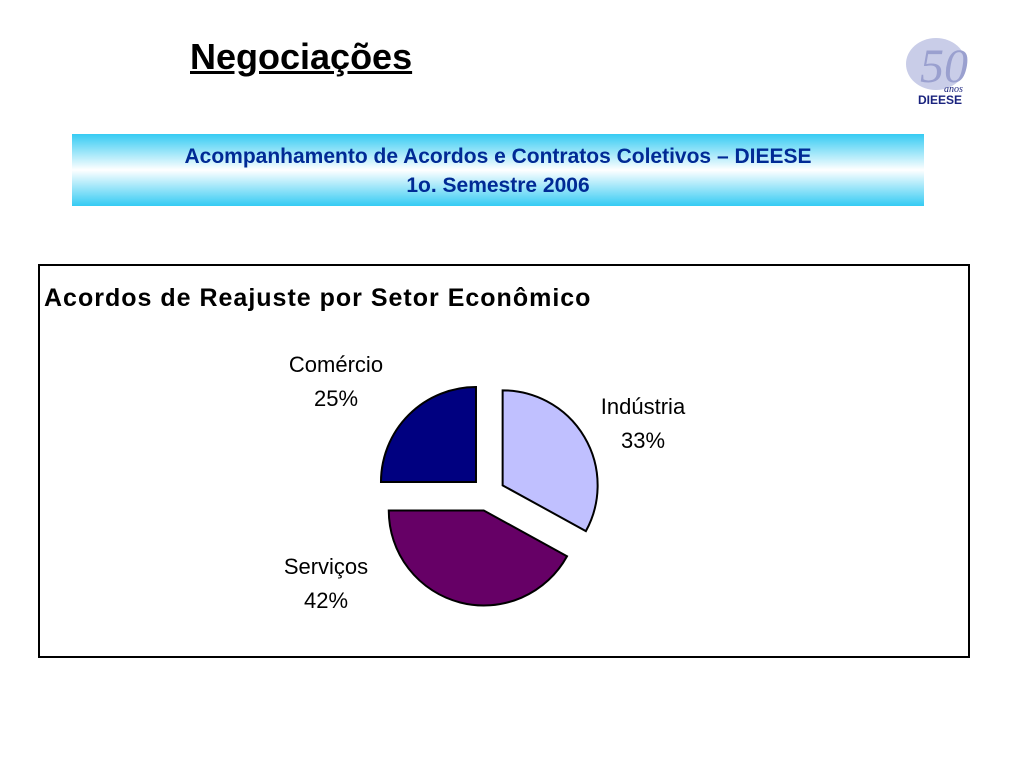  I want to click on slice-label-name: Indústria, so click(643, 406).